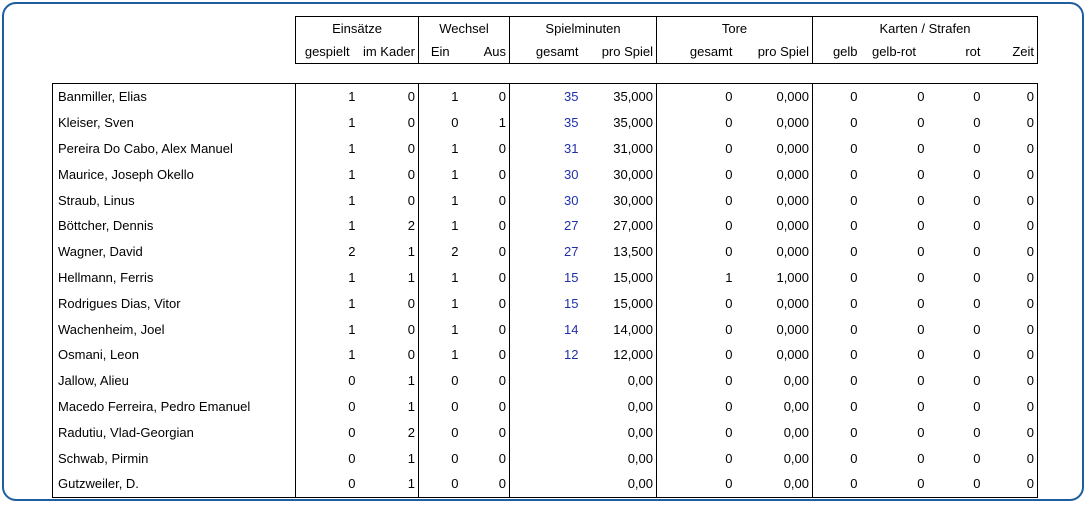  What do you see at coordinates (571, 174) in the screenshot?
I see `cell-minuten-gesamt: 30` at bounding box center [571, 174].